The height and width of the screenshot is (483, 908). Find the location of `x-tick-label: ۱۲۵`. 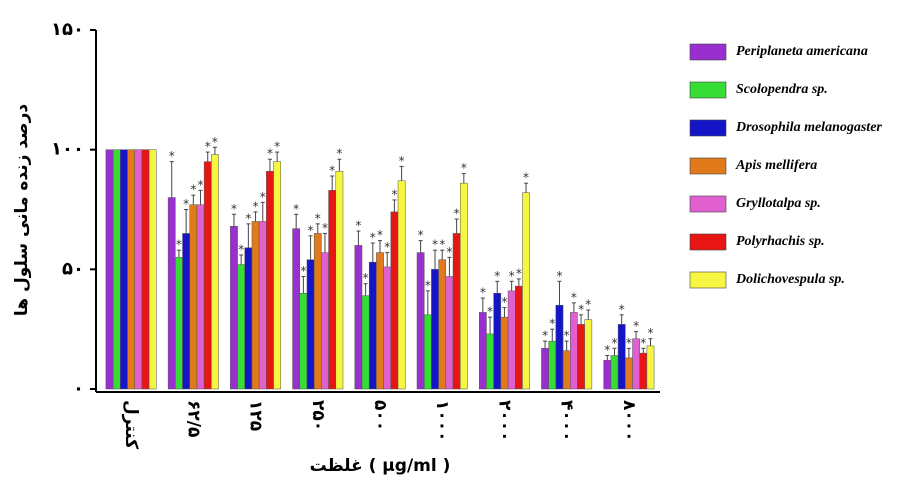

x-tick-label: ۱۲۵ is located at coordinates (256, 415).